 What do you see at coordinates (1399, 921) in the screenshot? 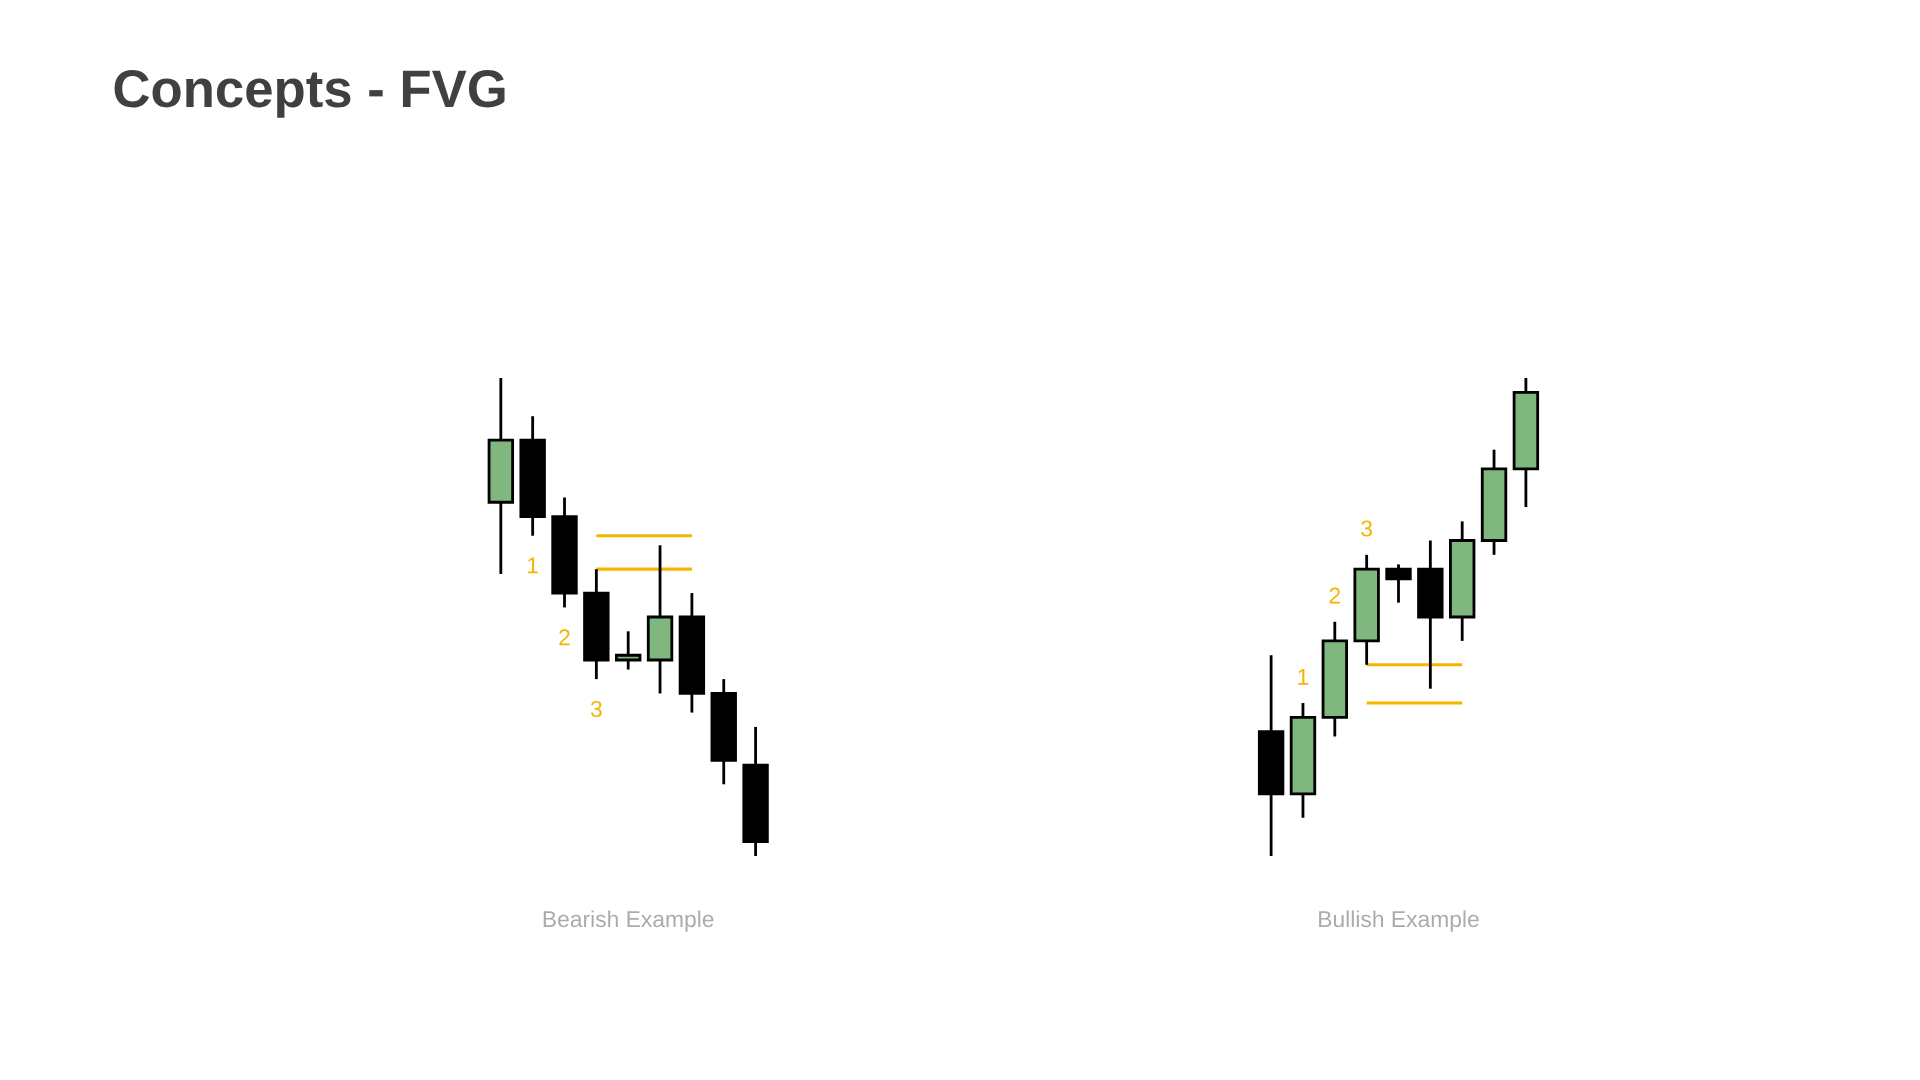
I see `x-axis-title: Bullish Example` at bounding box center [1399, 921].